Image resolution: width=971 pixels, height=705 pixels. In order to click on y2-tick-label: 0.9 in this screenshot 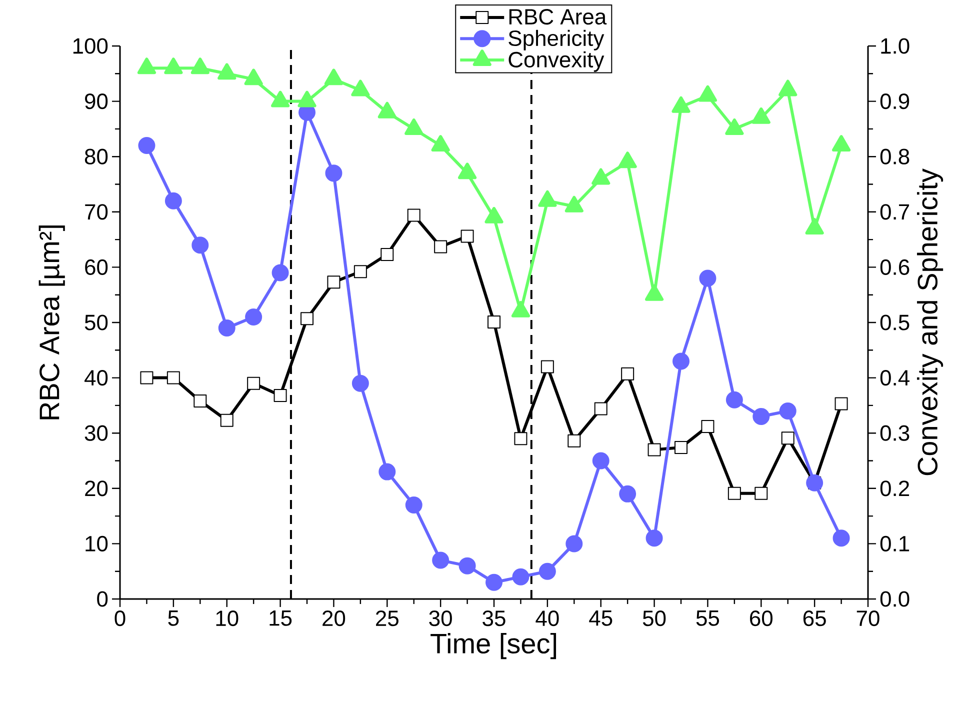, I will do `click(895, 102)`.